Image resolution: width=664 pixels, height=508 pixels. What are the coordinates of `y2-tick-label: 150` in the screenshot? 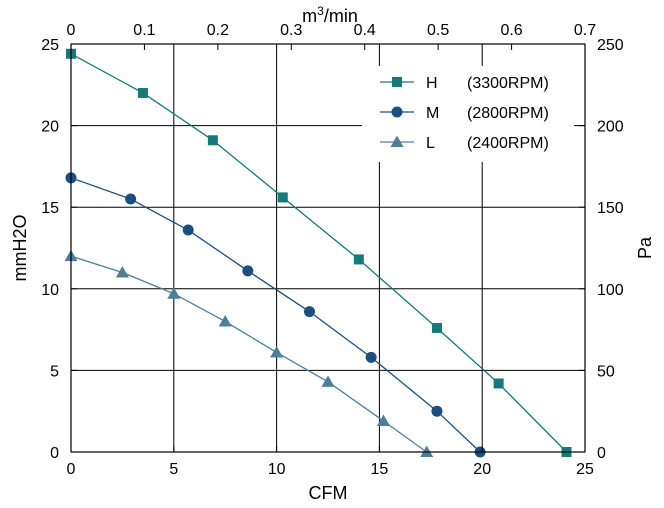 It's located at (610, 208).